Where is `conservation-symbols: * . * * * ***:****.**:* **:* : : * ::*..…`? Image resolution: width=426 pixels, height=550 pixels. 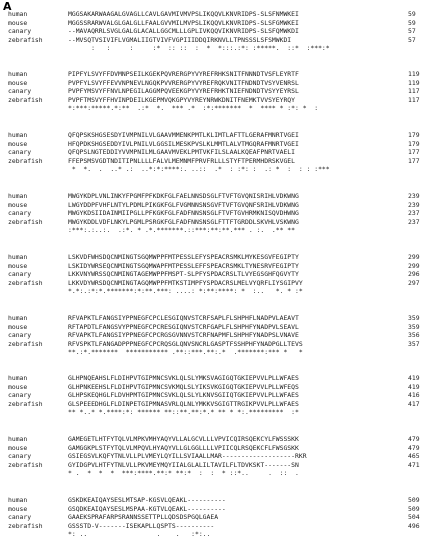
conservation-symbols: * . * * * ***:****.**:* **:* : : * ::*..… is located at coordinates (183, 473).